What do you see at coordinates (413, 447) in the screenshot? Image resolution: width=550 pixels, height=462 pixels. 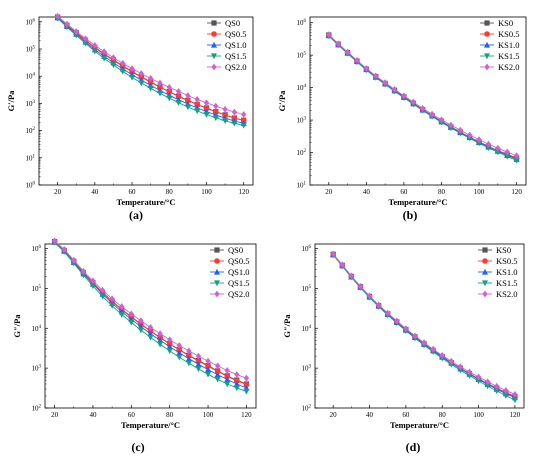 I see `panel-label: (d)` at bounding box center [413, 447].